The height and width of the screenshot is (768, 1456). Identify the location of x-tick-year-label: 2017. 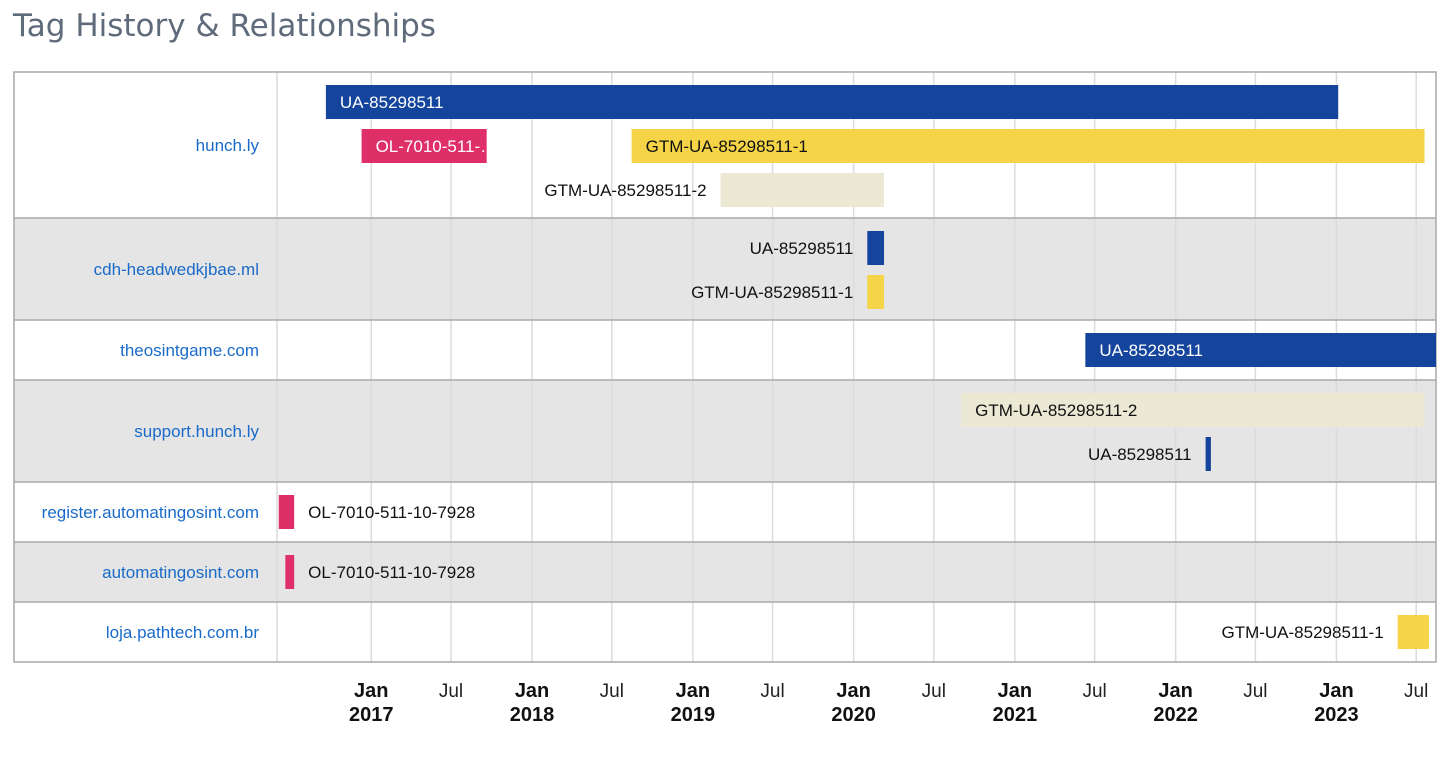
(371, 715).